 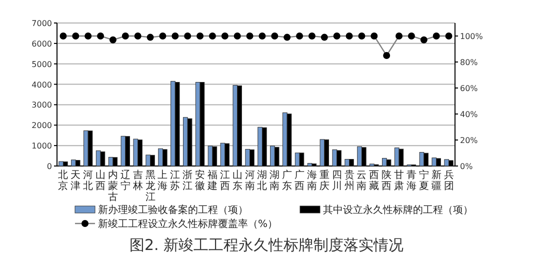 What do you see at coordinates (88, 180) in the screenshot?
I see `x-tick-label: 河北` at bounding box center [88, 180].